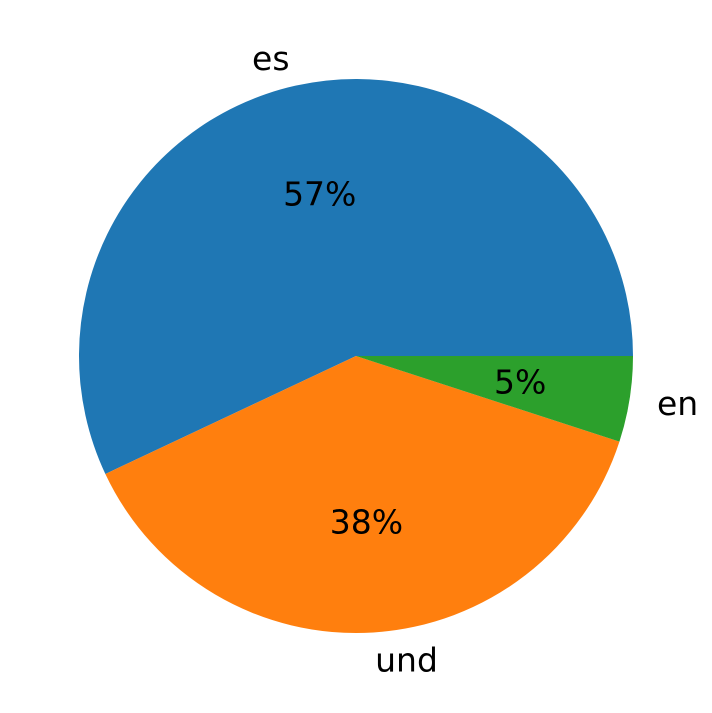 This screenshot has width=712, height=713. I want to click on pie-percent-label-en: 5%, so click(520, 381).